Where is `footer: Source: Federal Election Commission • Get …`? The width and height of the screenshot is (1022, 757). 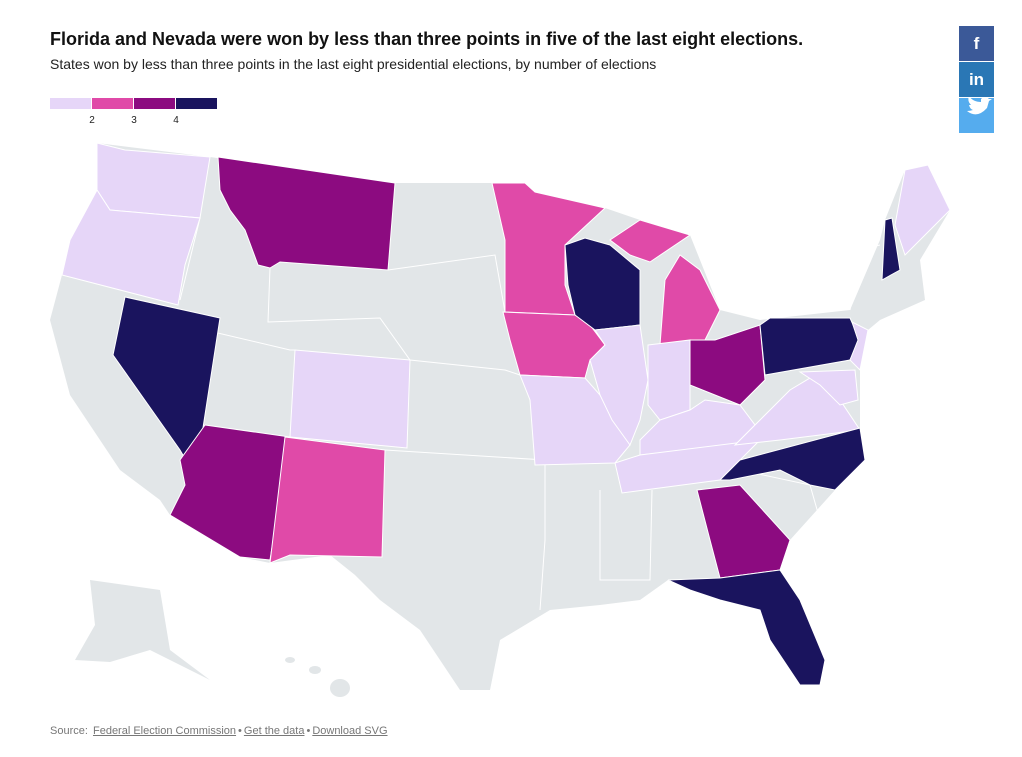 footer: Source: Federal Election Commission • Get … is located at coordinates (220, 731).